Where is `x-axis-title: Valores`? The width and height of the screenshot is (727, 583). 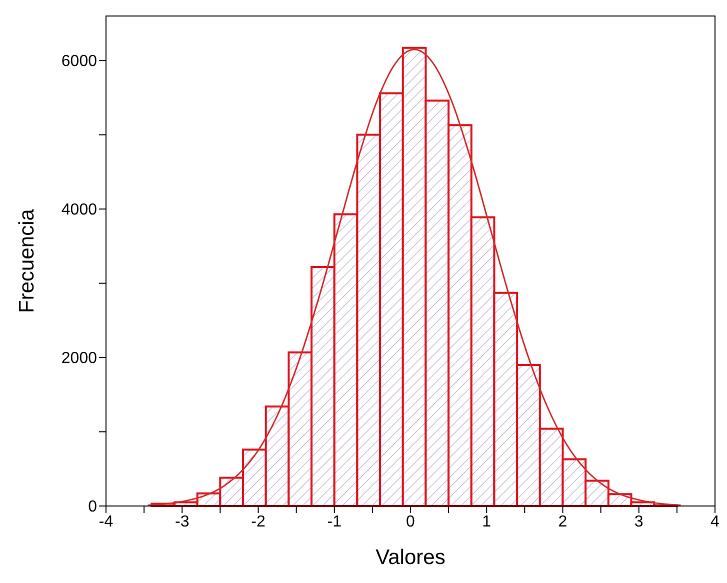
x-axis-title: Valores is located at coordinates (411, 557).